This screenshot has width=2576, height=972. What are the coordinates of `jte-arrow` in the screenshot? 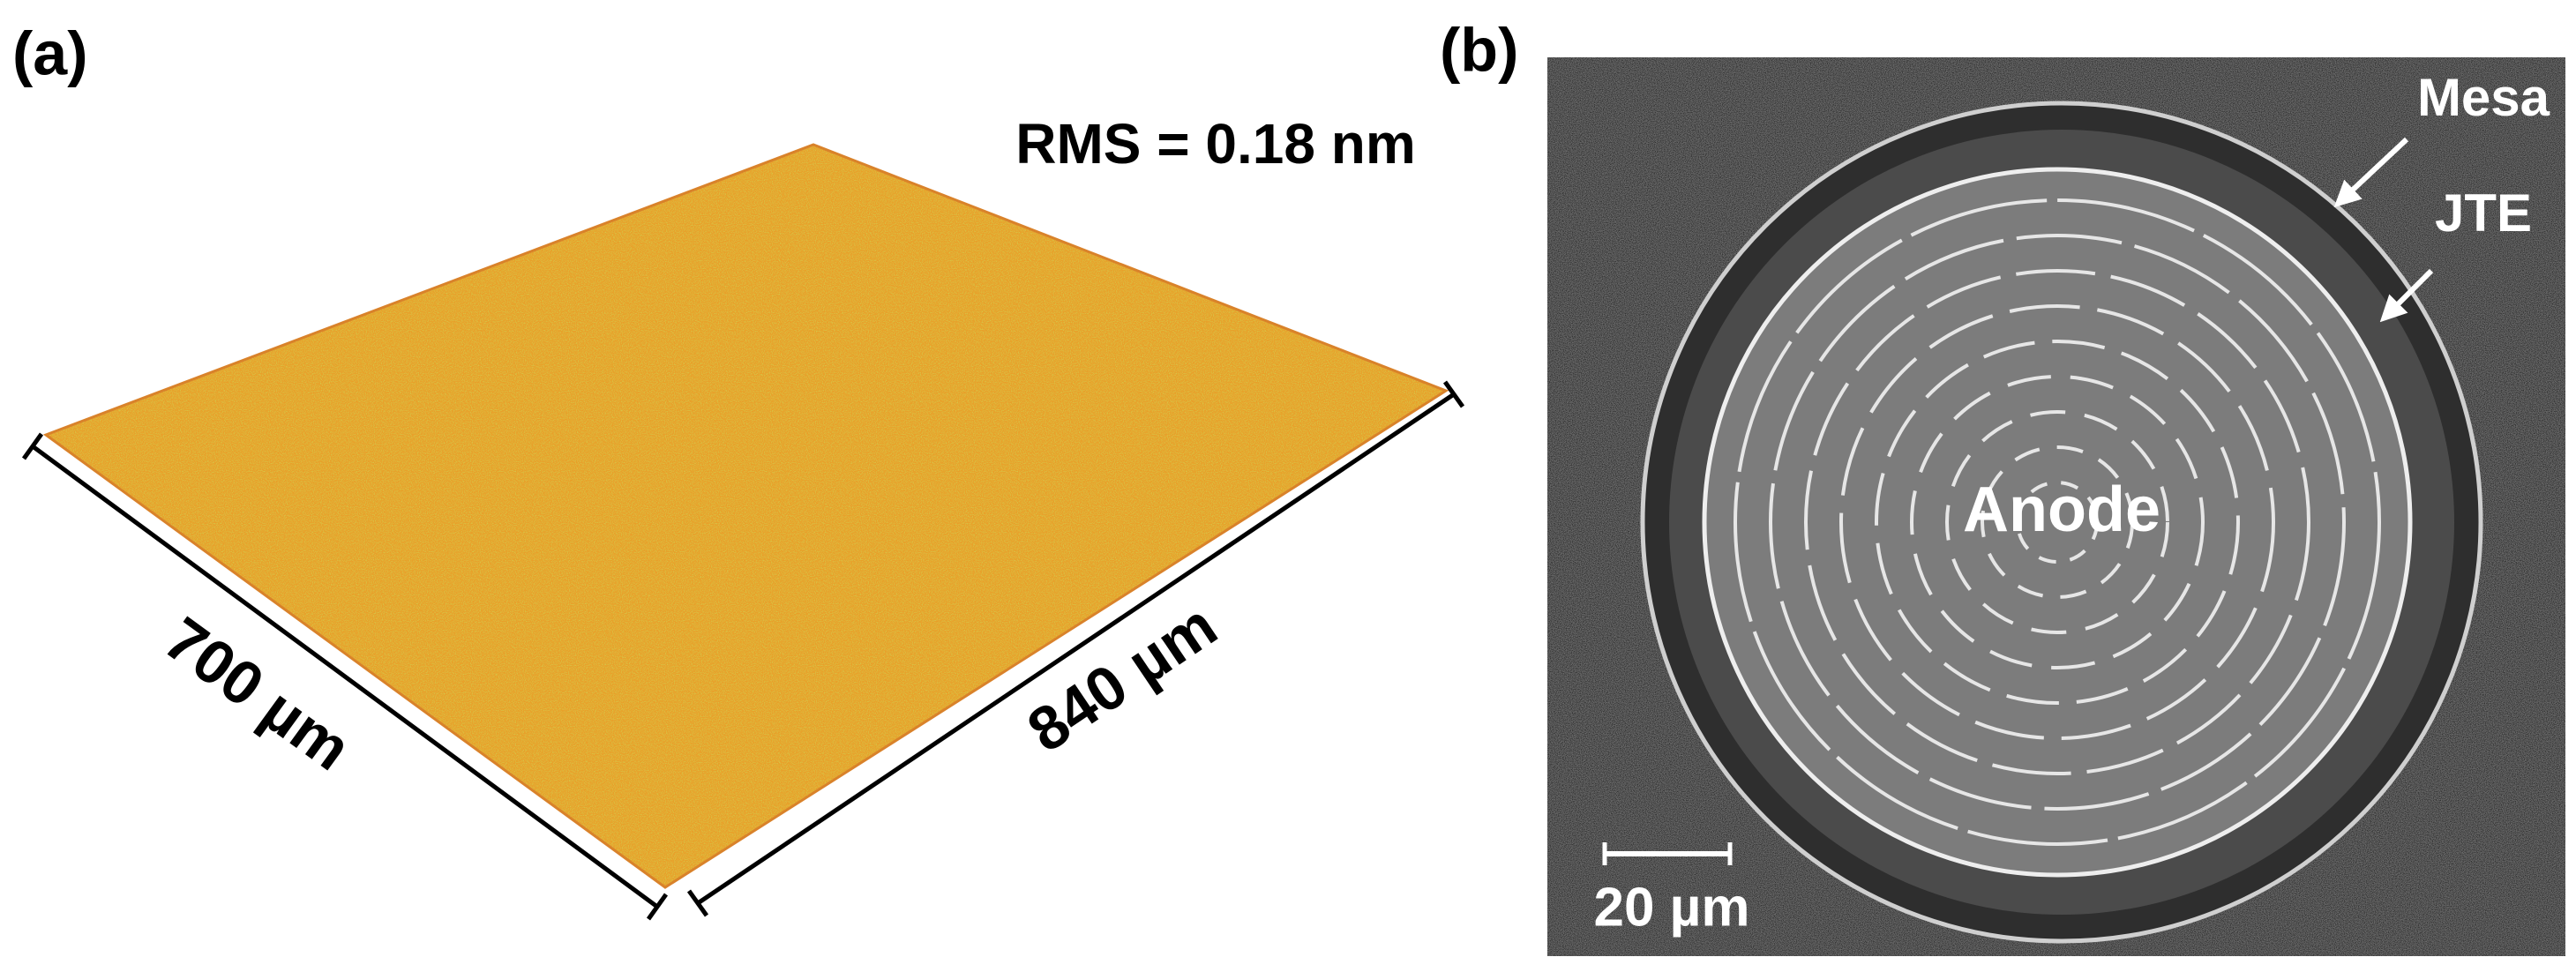 It's located at (2407, 295).